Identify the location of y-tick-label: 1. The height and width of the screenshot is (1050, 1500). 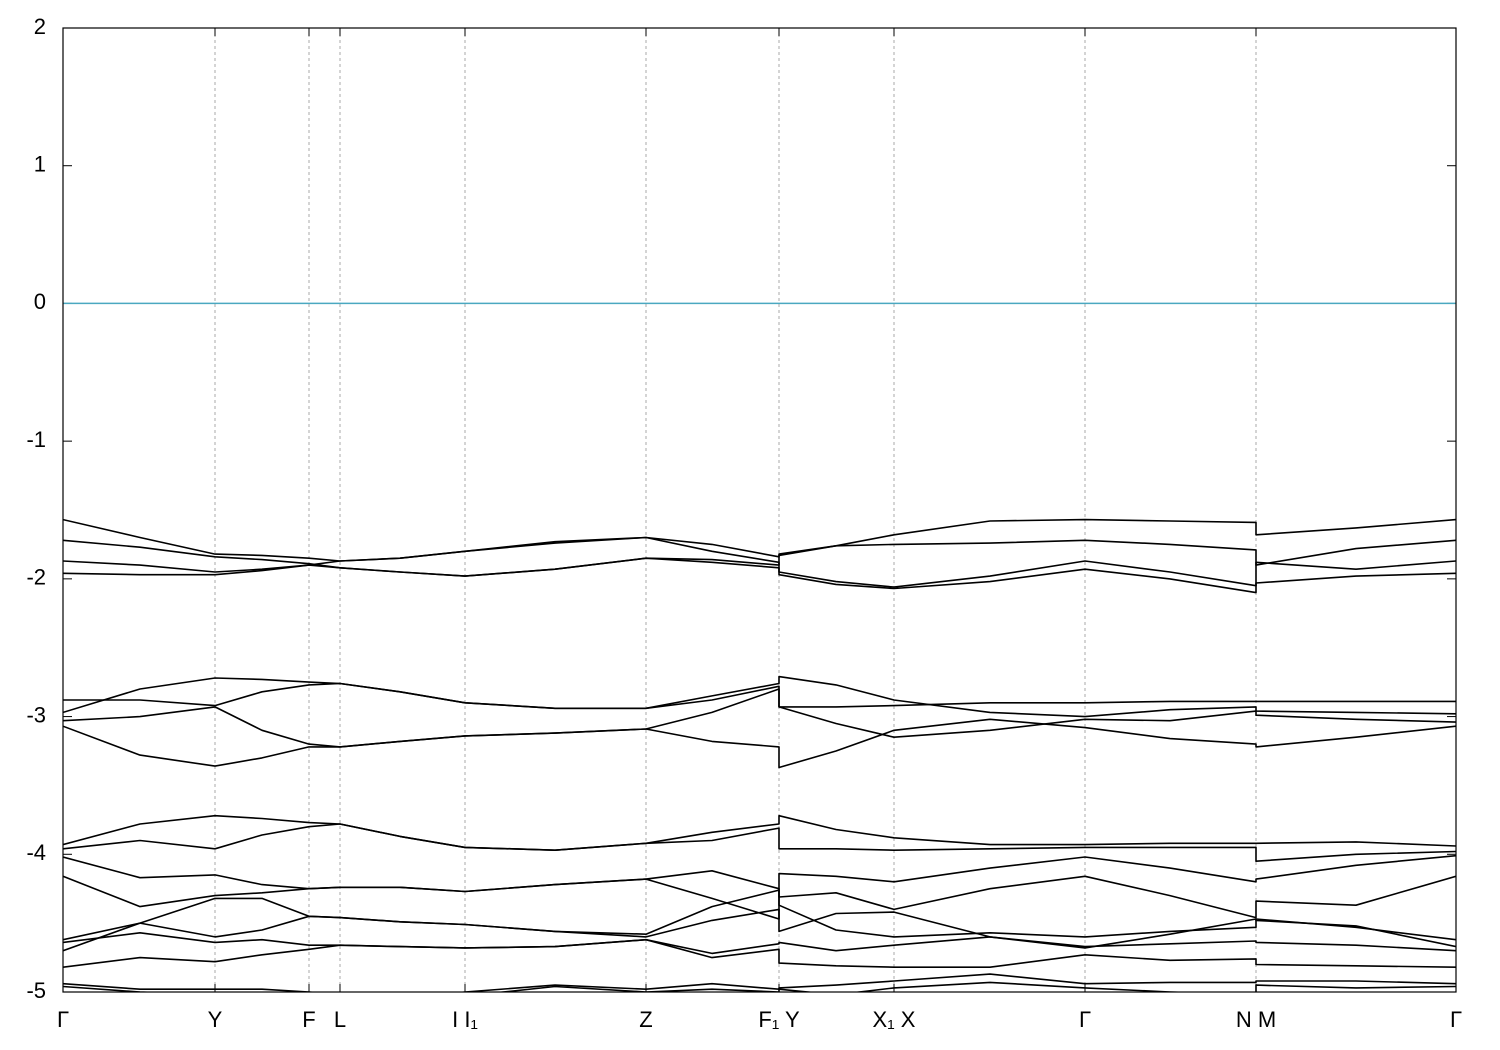
(40, 164).